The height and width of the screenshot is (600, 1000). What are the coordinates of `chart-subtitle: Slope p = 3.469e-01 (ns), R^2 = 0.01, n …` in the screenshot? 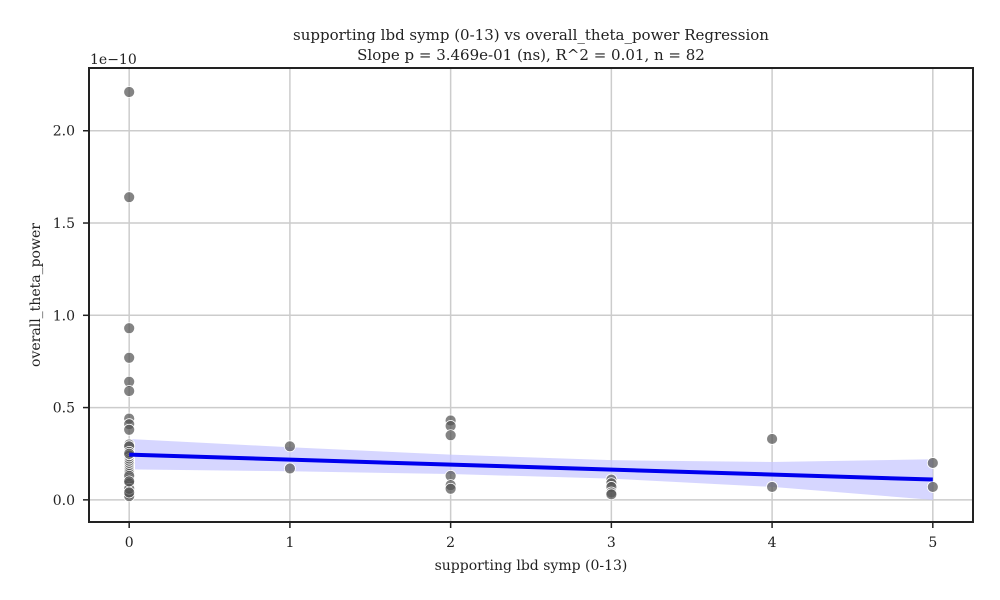 It's located at (531, 55).